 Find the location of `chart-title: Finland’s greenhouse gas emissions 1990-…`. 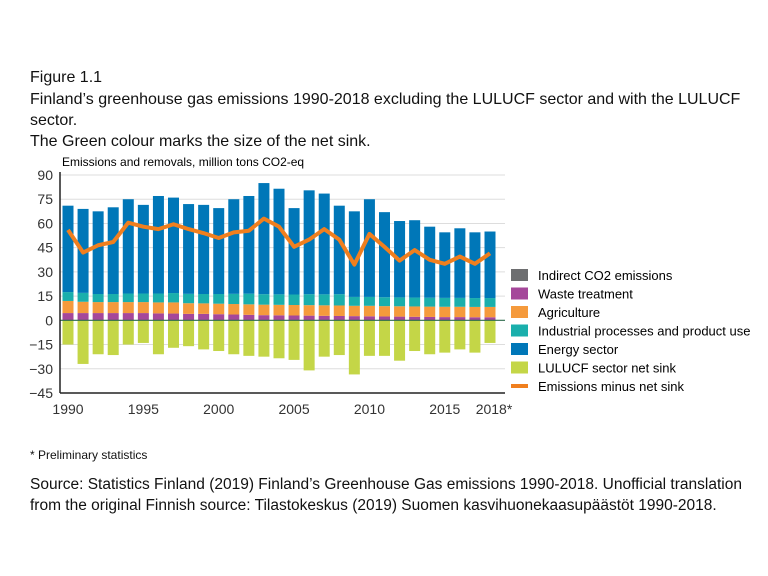

chart-title: Finland’s greenhouse gas emissions 1990-… is located at coordinates (399, 120).